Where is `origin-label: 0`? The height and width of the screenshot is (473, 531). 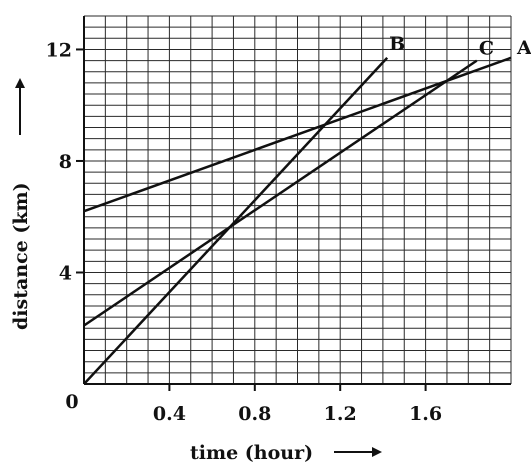 origin-label: 0 is located at coordinates (71, 402).